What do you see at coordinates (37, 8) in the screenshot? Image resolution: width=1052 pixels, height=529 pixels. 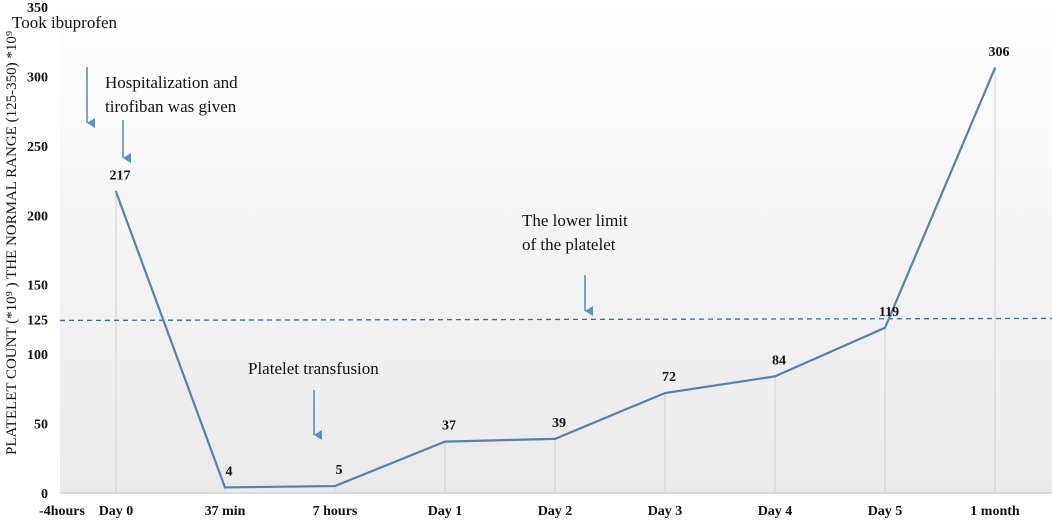 I see `y-tick-label: 350` at bounding box center [37, 8].